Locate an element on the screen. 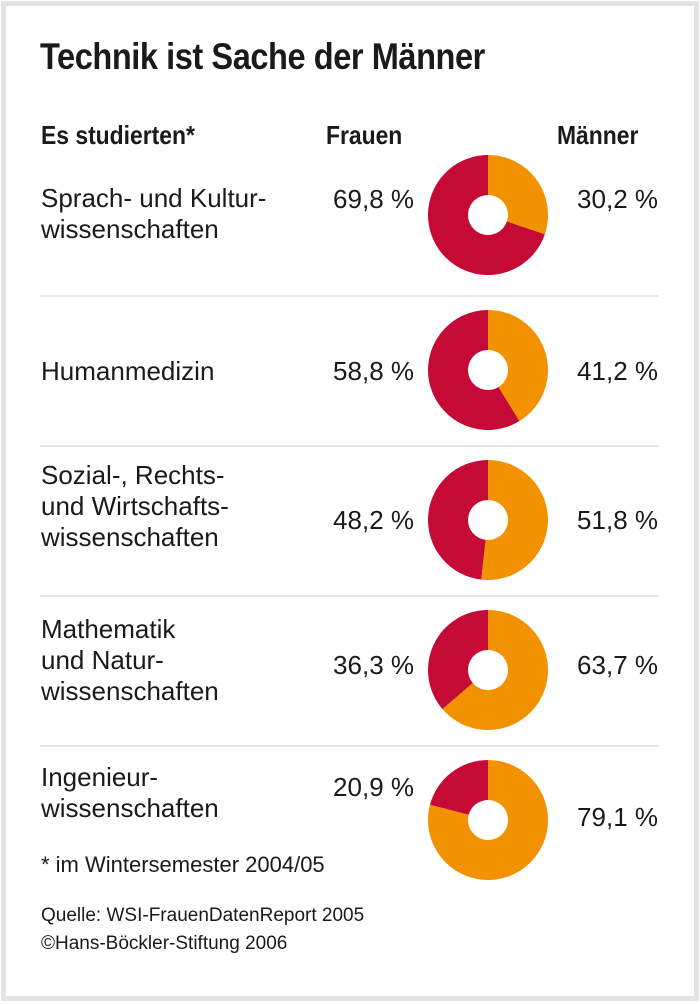 Image resolution: width=700 pixels, height=1004 pixels. men-value-label: 63,7 % is located at coordinates (617, 665).